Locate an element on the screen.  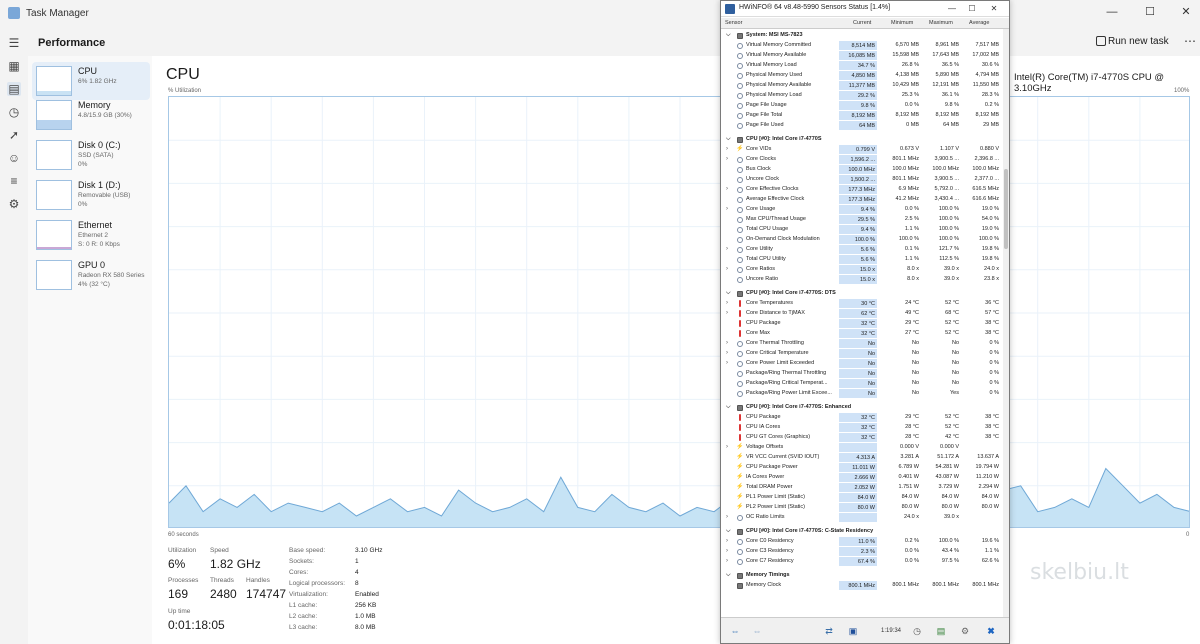
processes-icon: ▦ is located at coordinates (14, 66).